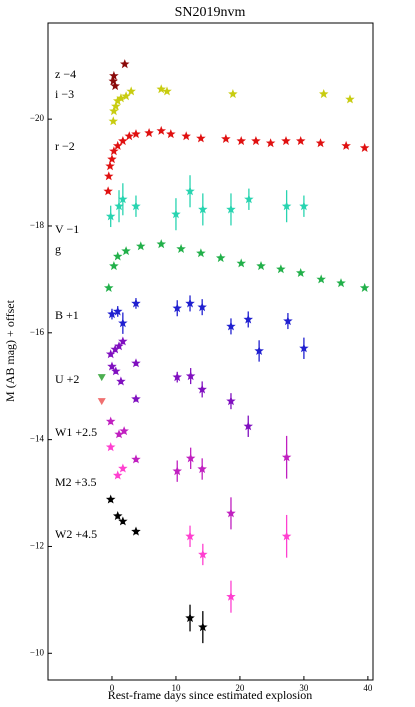  Describe the element at coordinates (176, 688) in the screenshot. I see `x-tick-label: 10` at that location.